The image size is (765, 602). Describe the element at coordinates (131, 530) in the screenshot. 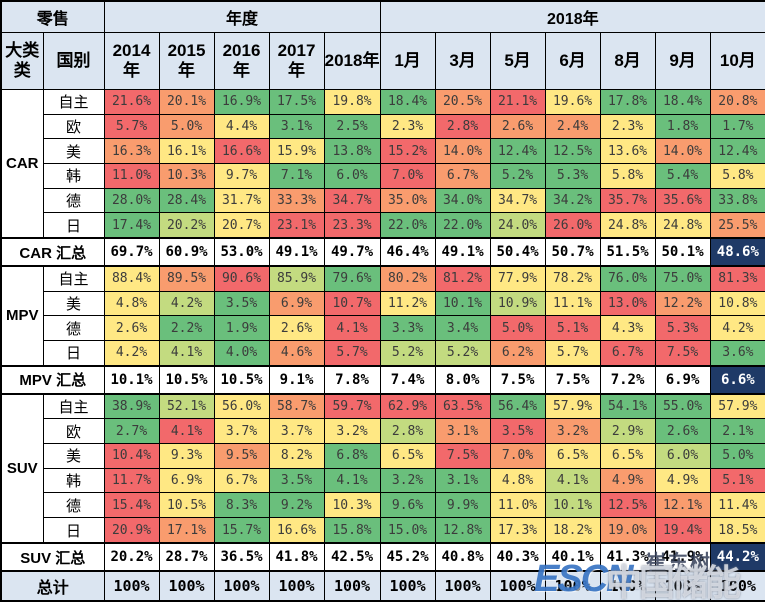

I see `data-cell: 20.9%` at that location.